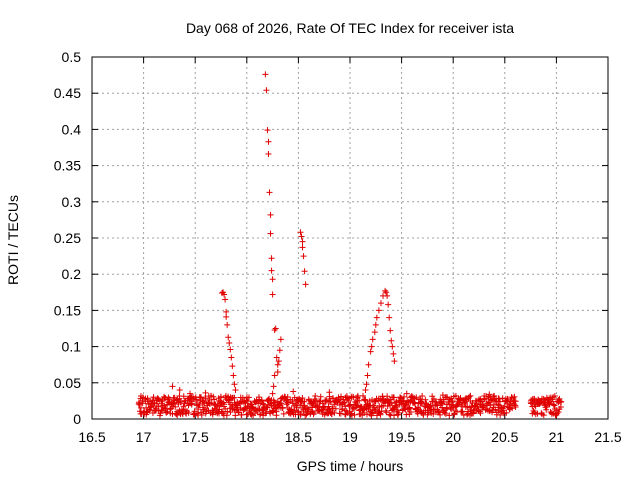 This screenshot has height=480, width=640. I want to click on x-tick-label: 20.5, so click(504, 437).